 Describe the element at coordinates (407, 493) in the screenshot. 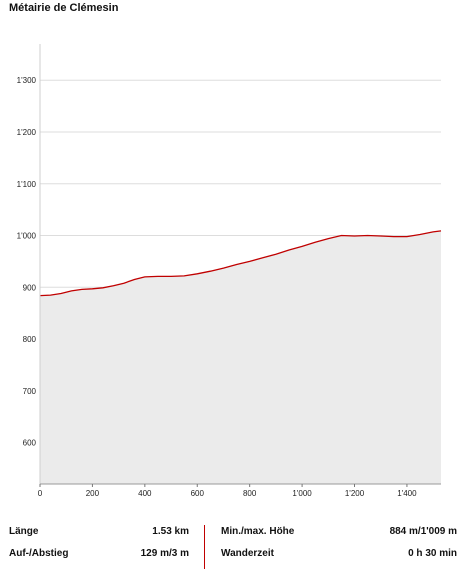

I see `x-tick-label: 1'400` at that location.